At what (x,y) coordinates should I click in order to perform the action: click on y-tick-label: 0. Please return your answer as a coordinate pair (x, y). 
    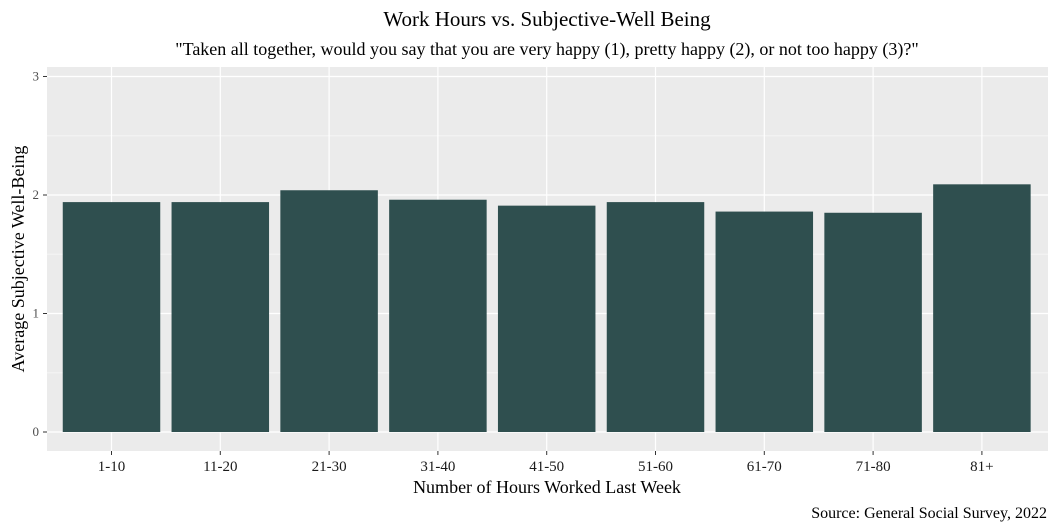
    Looking at the image, I should click on (36, 431).